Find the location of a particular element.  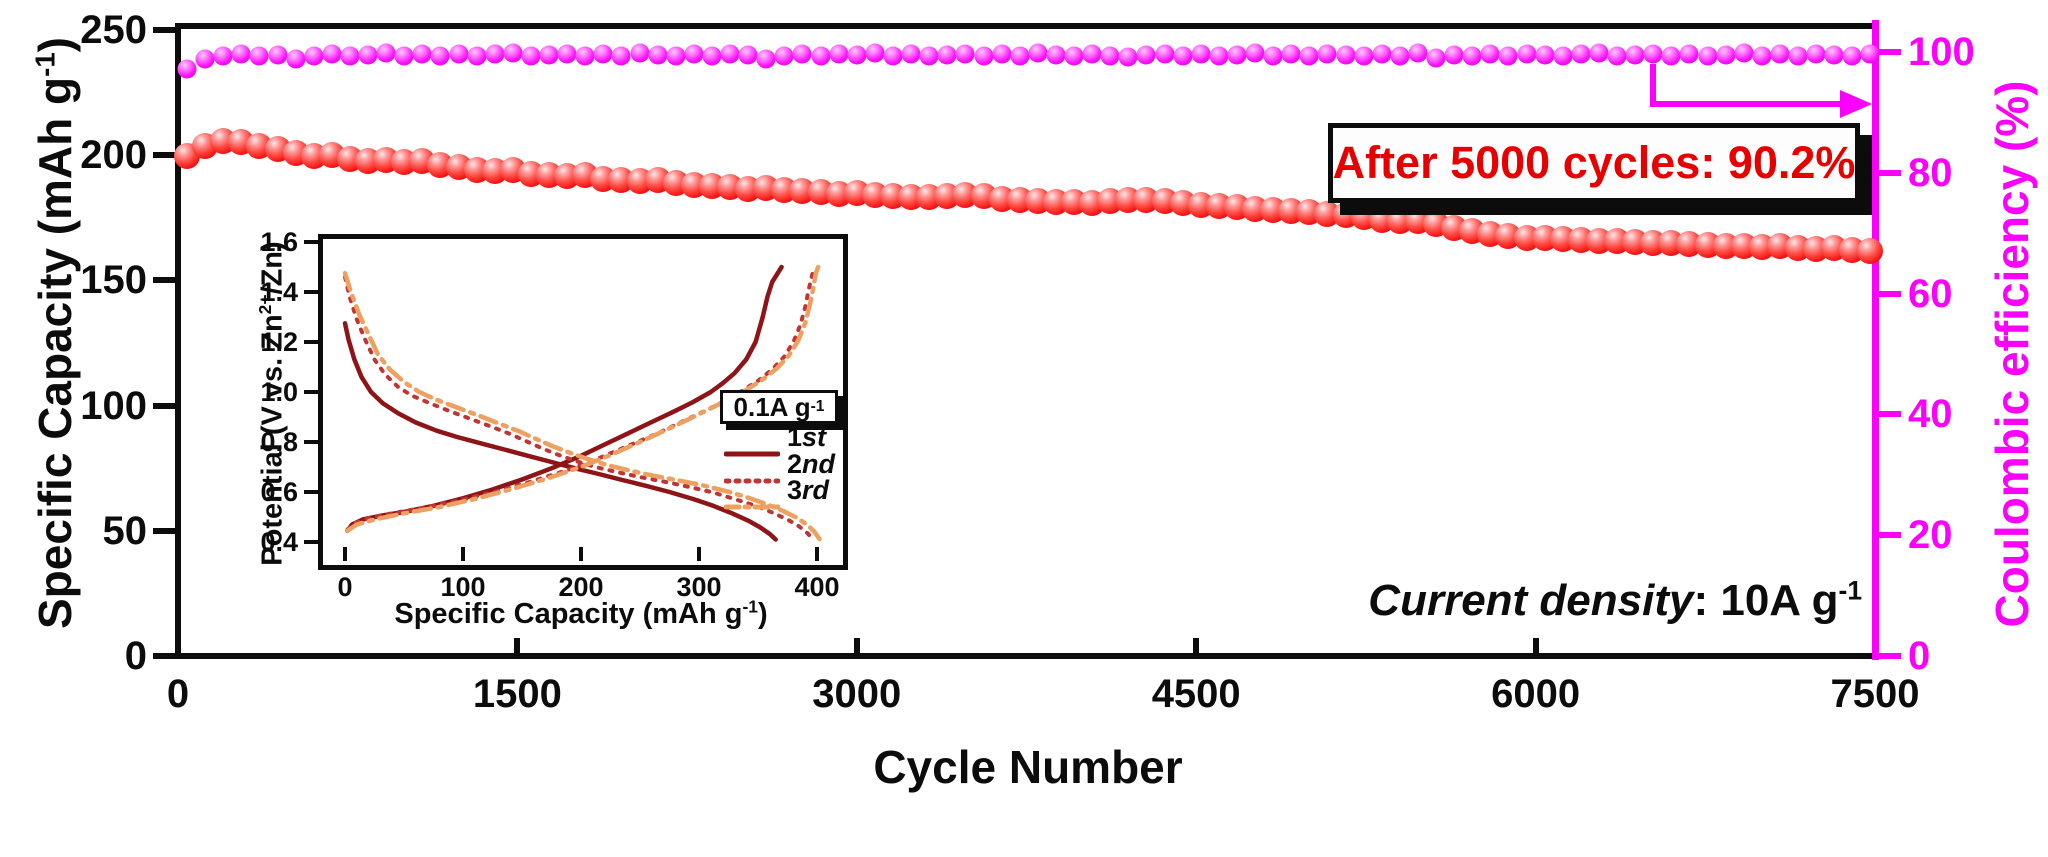

inset-x-tick is located at coordinates (817, 554).